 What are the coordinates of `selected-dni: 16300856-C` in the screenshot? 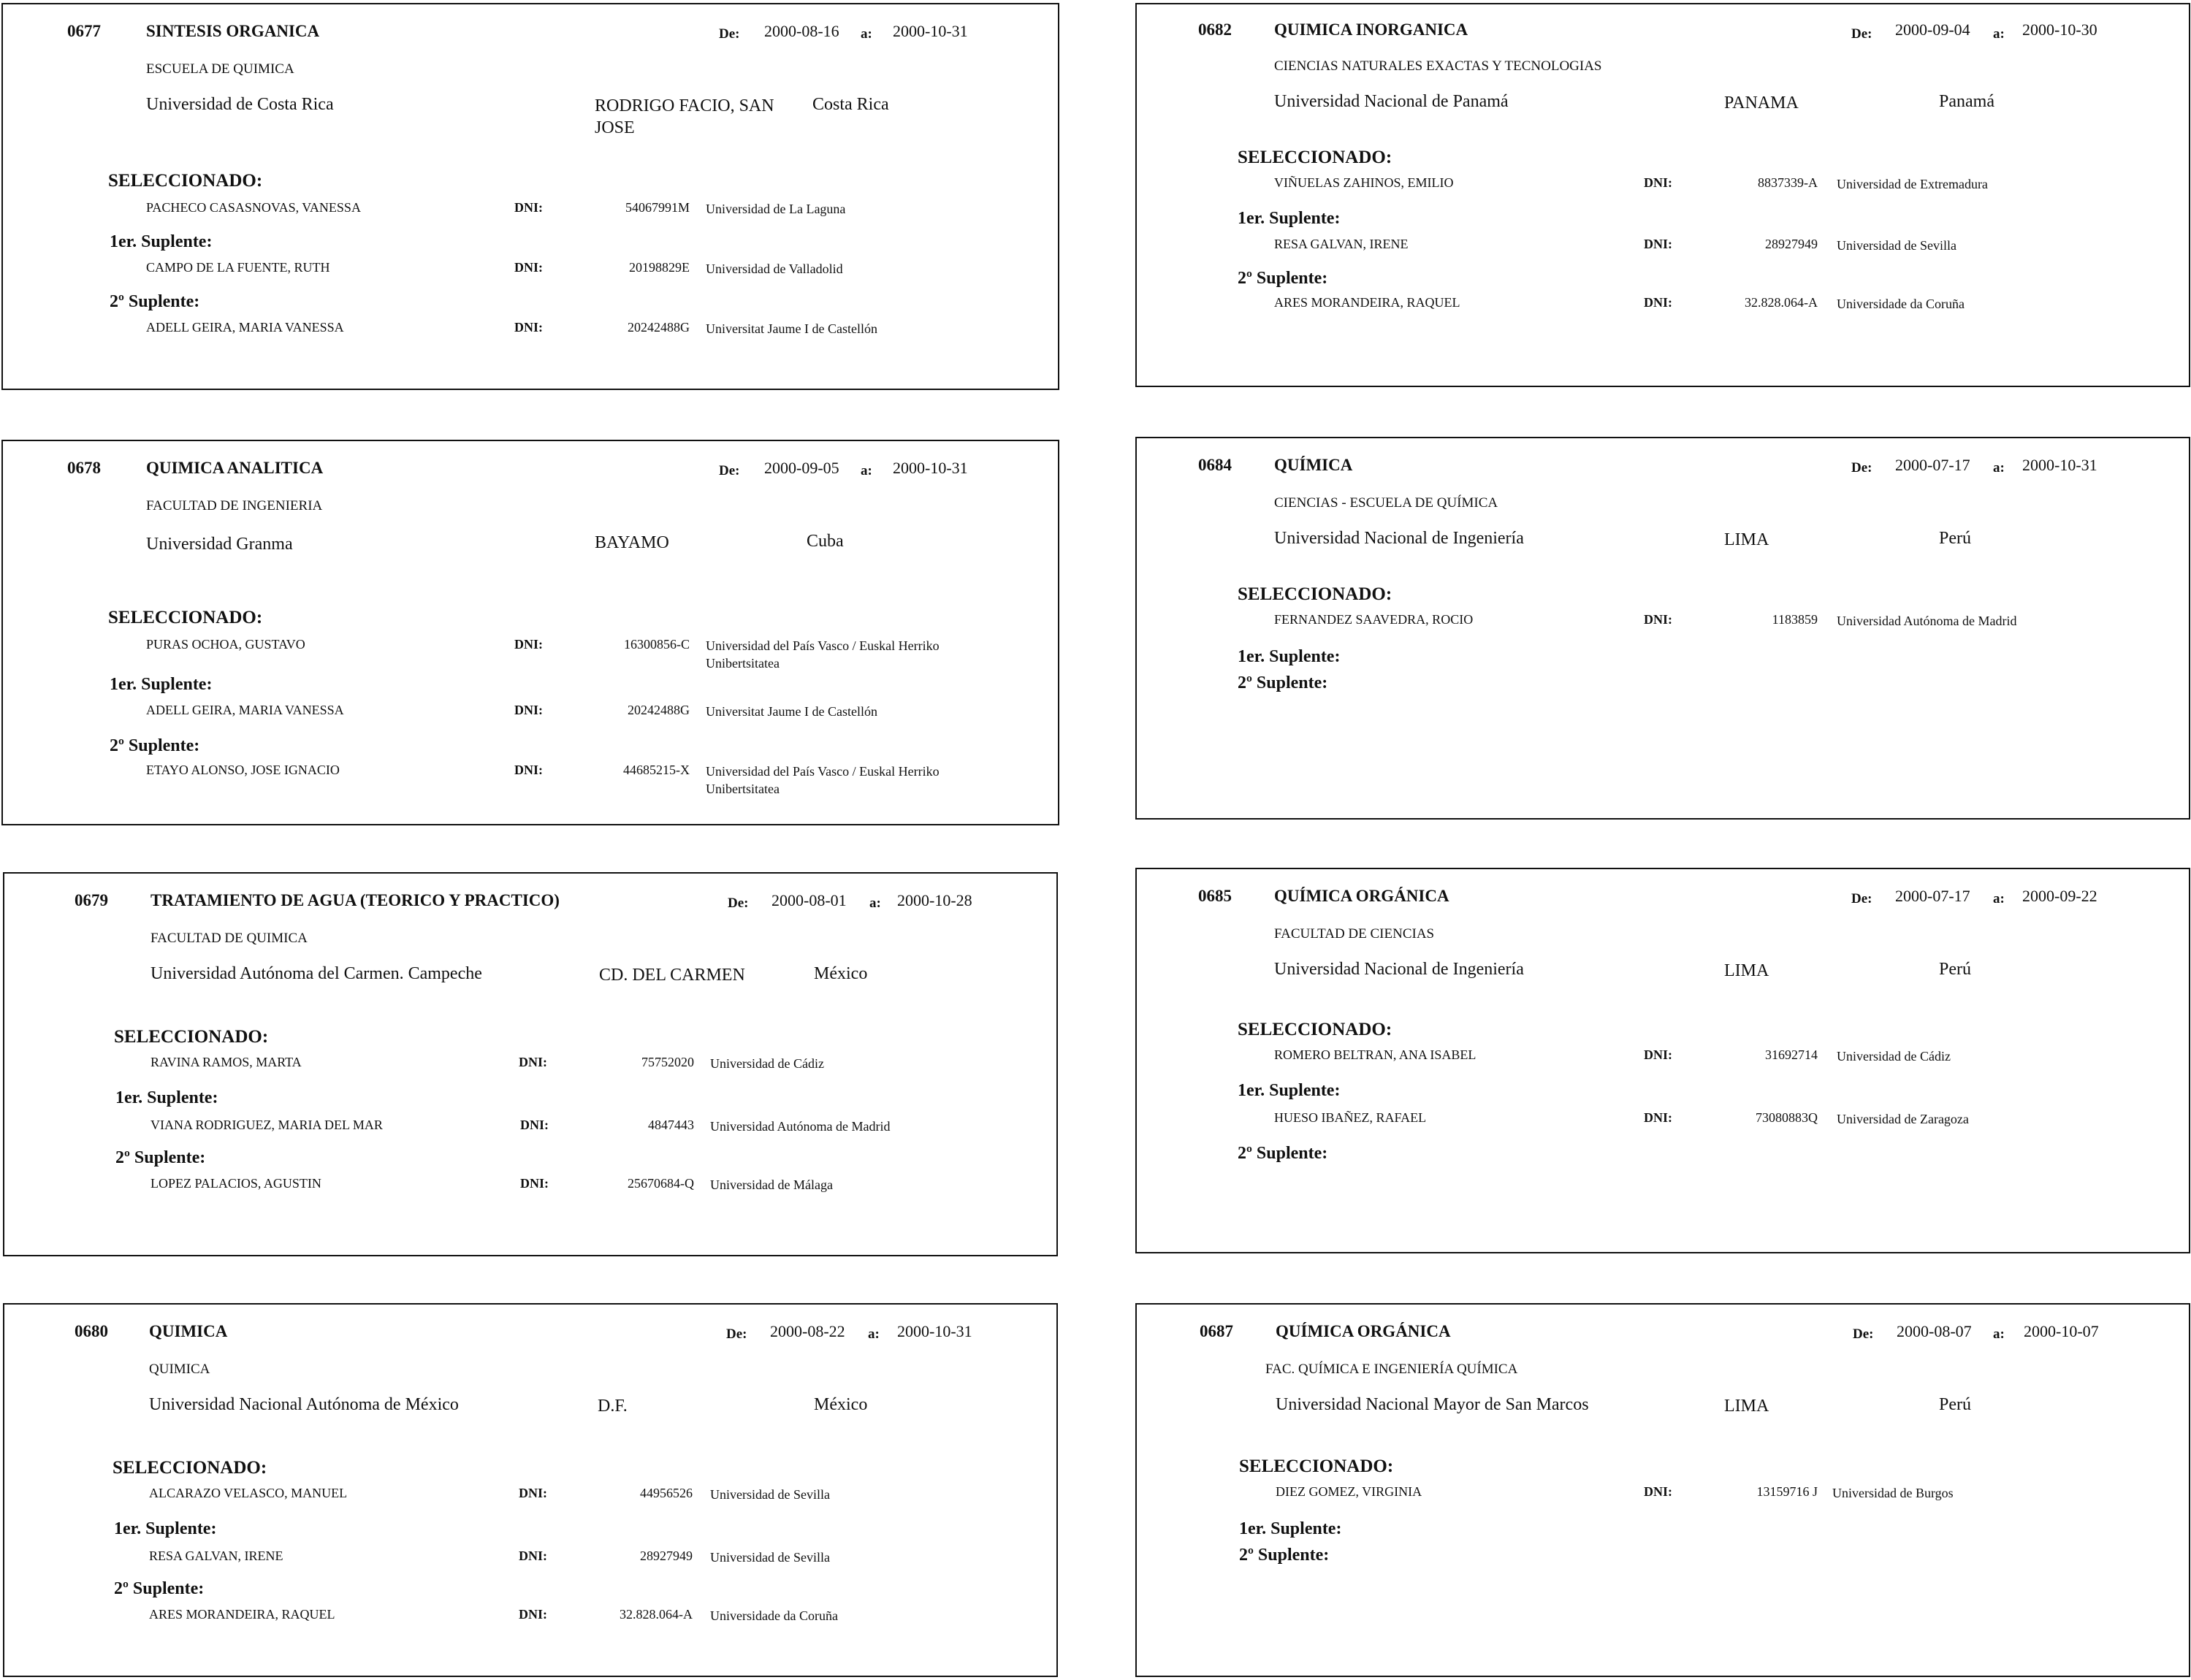 It's located at (657, 644).